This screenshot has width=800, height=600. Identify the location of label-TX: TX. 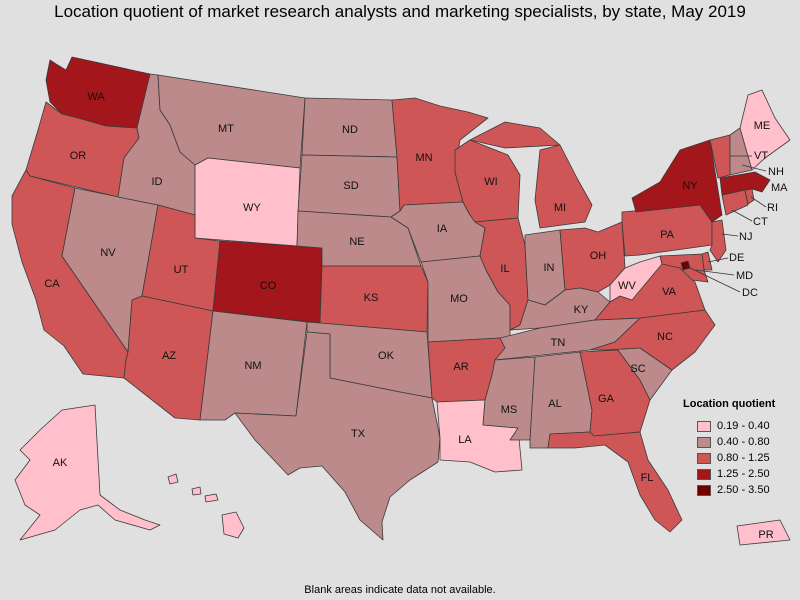
(358, 434).